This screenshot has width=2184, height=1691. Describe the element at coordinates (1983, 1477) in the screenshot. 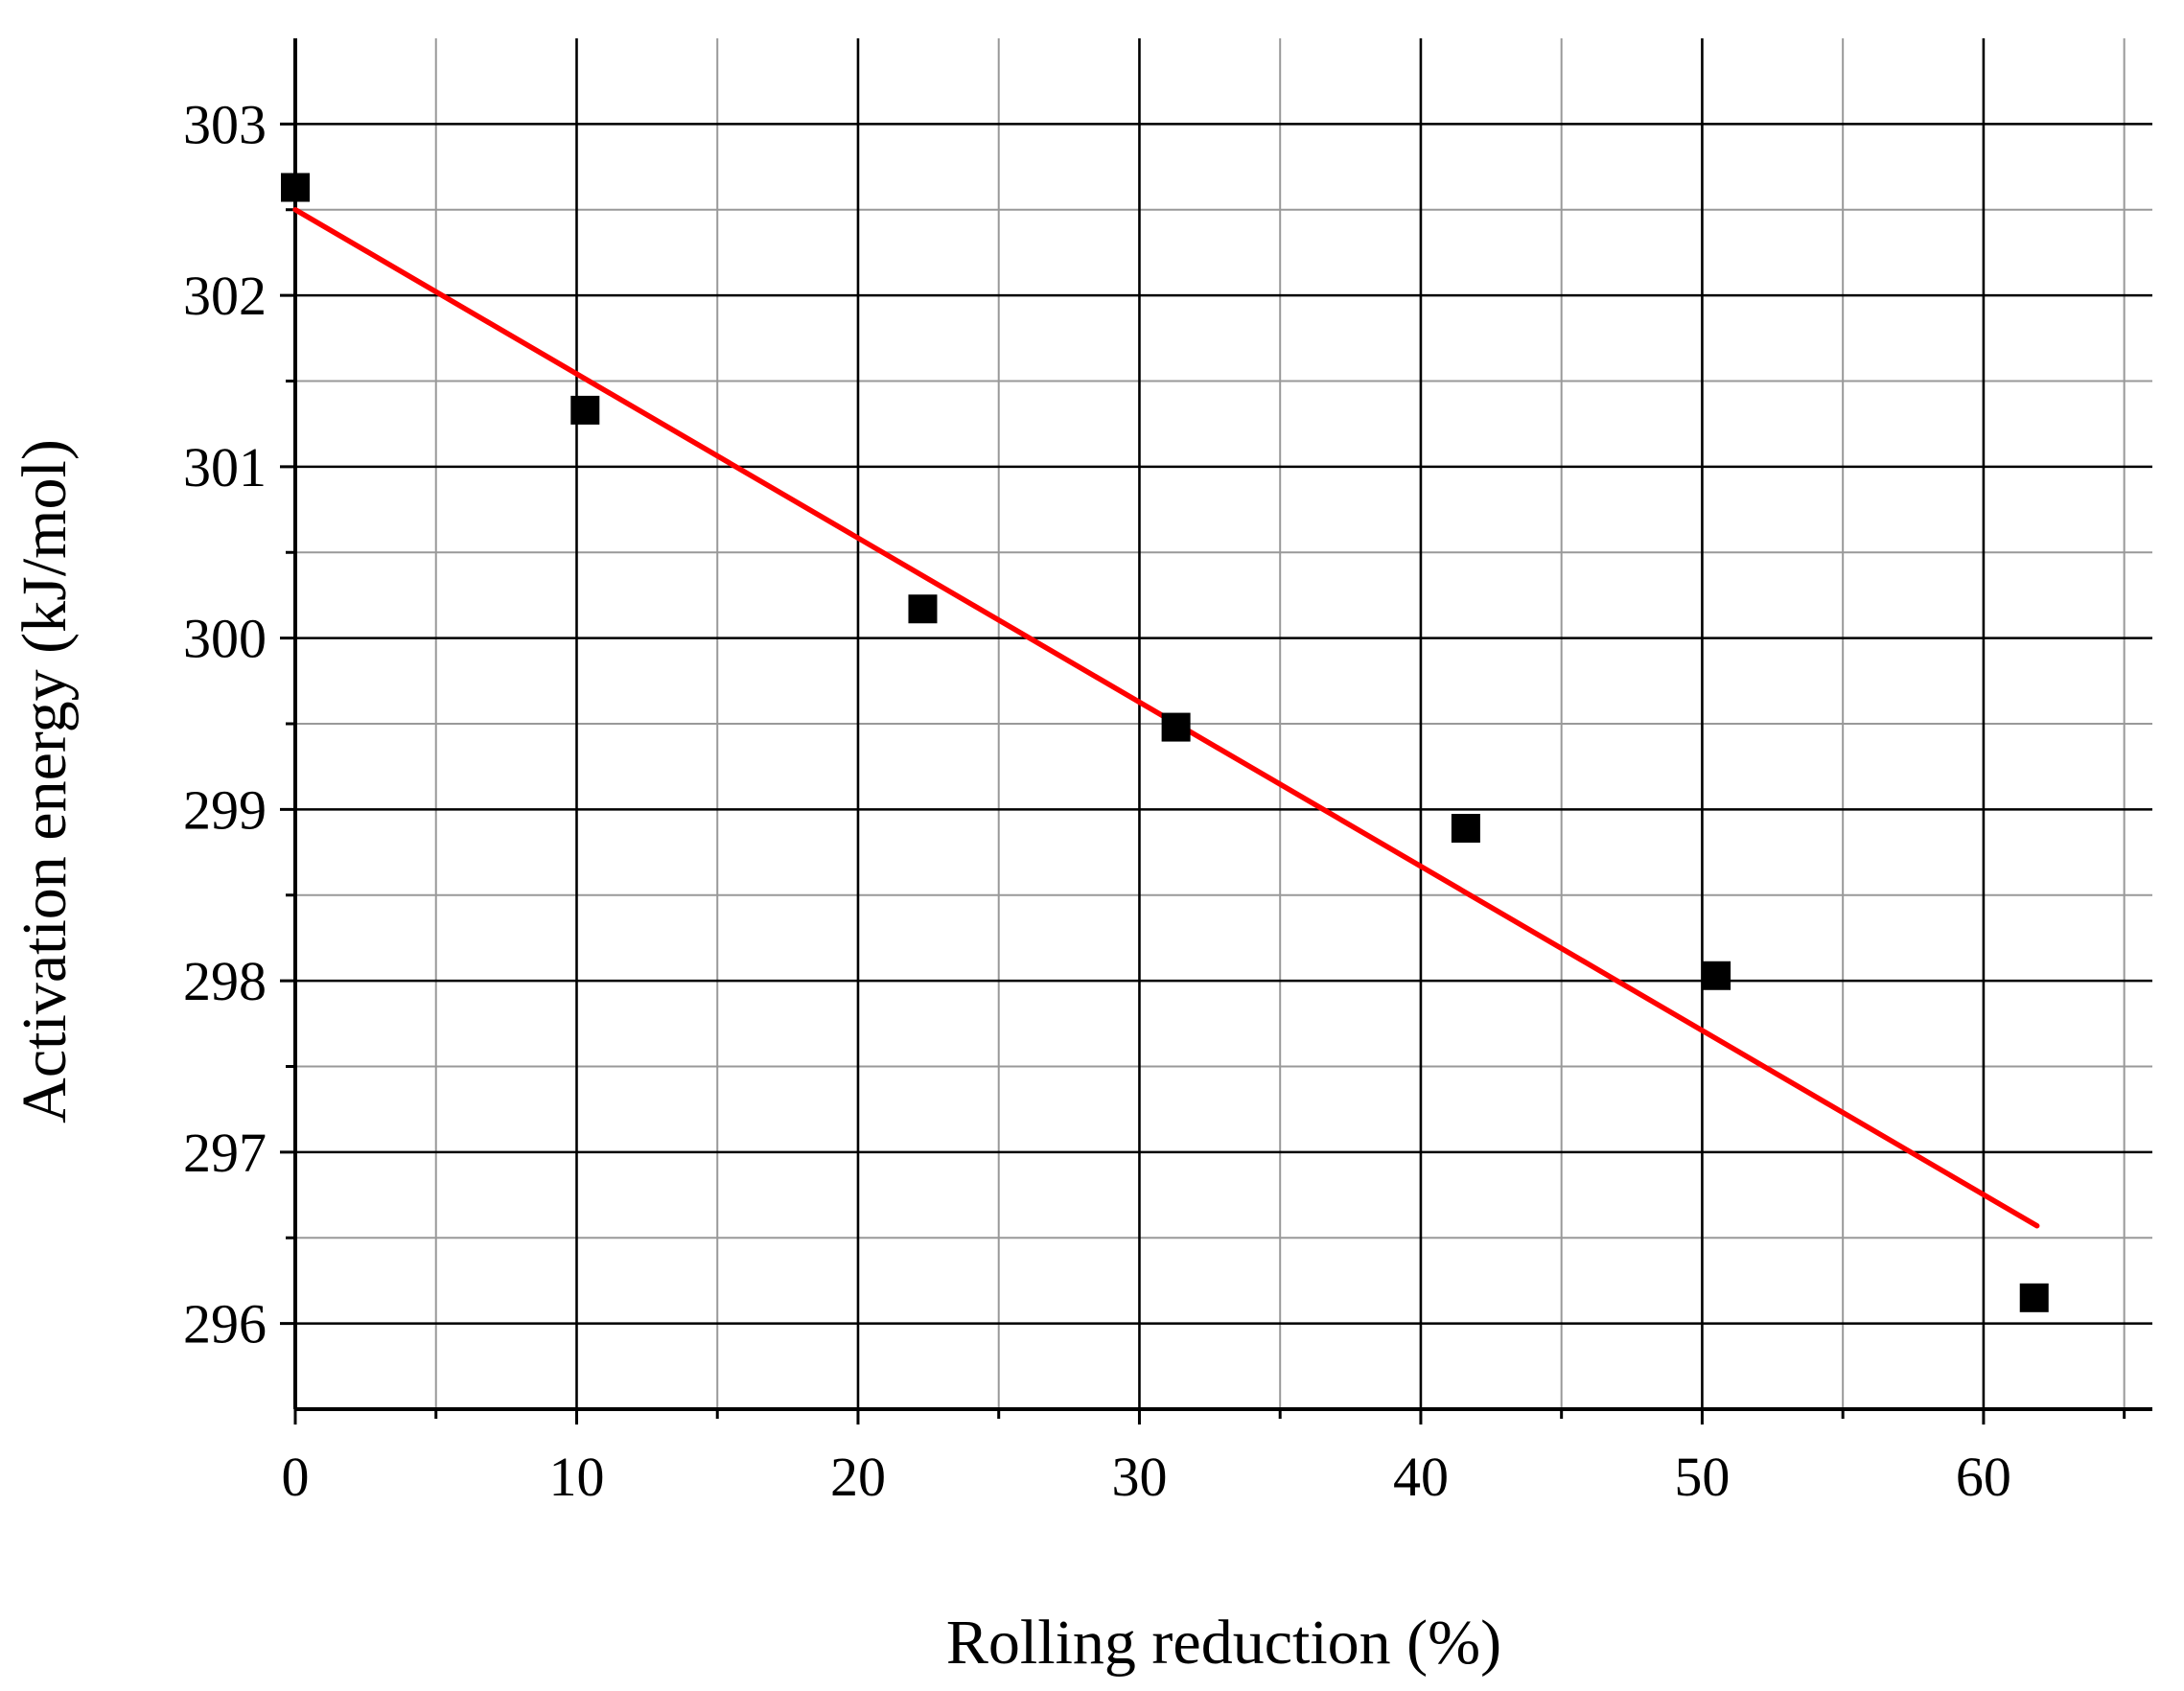

I see `x-tick-label: 60` at that location.